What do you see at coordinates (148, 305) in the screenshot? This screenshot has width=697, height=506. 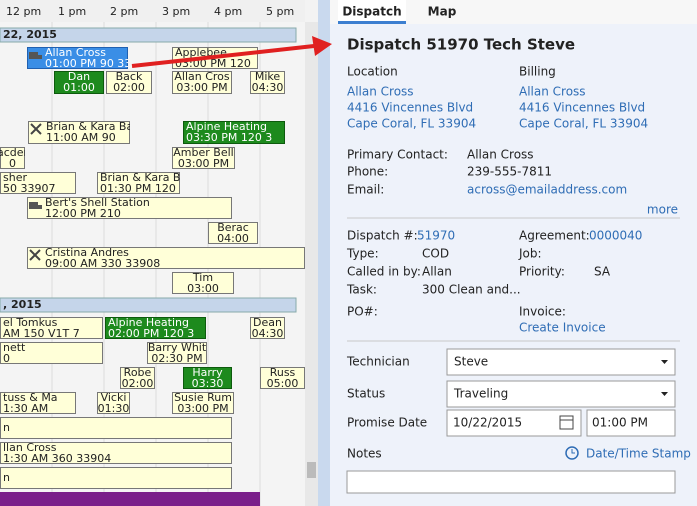 I see `date-bar` at bounding box center [148, 305].